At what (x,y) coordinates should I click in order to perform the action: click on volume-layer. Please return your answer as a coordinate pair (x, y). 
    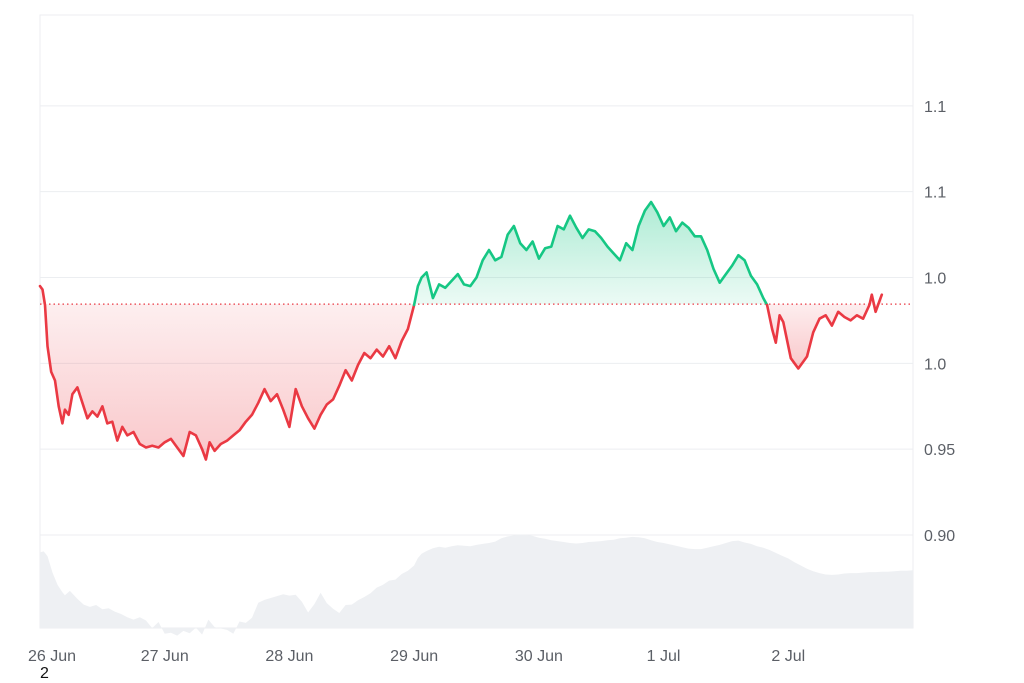
    Looking at the image, I should click on (476, 585).